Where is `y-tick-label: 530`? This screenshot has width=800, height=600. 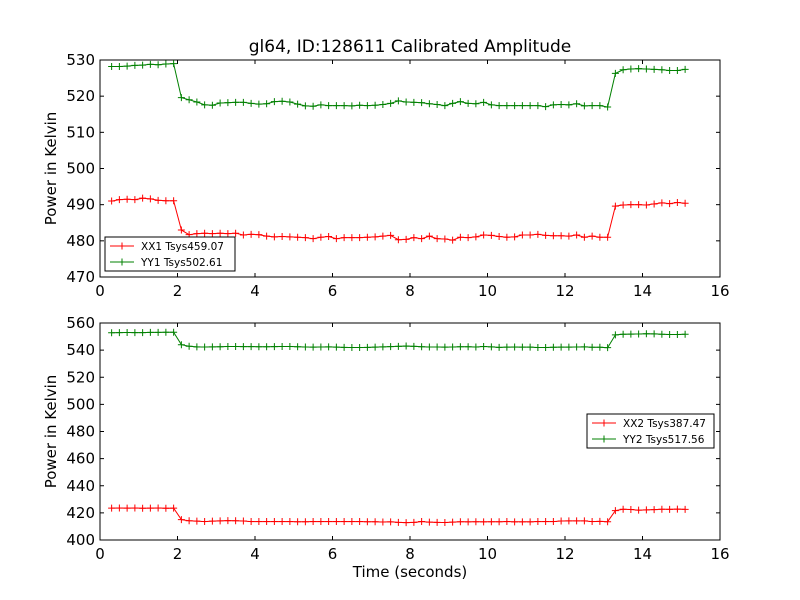 y-tick-label: 530 is located at coordinates (80, 60).